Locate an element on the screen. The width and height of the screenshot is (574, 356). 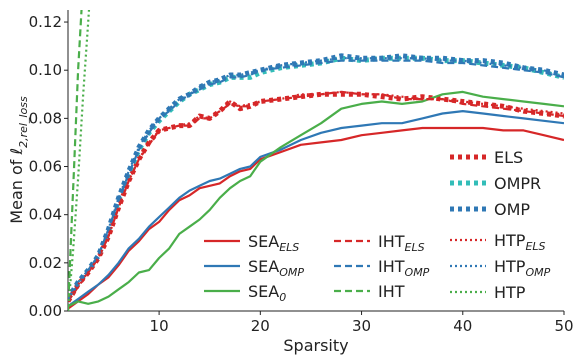
x-axis-label: Sparsity is located at coordinates (315, 345).